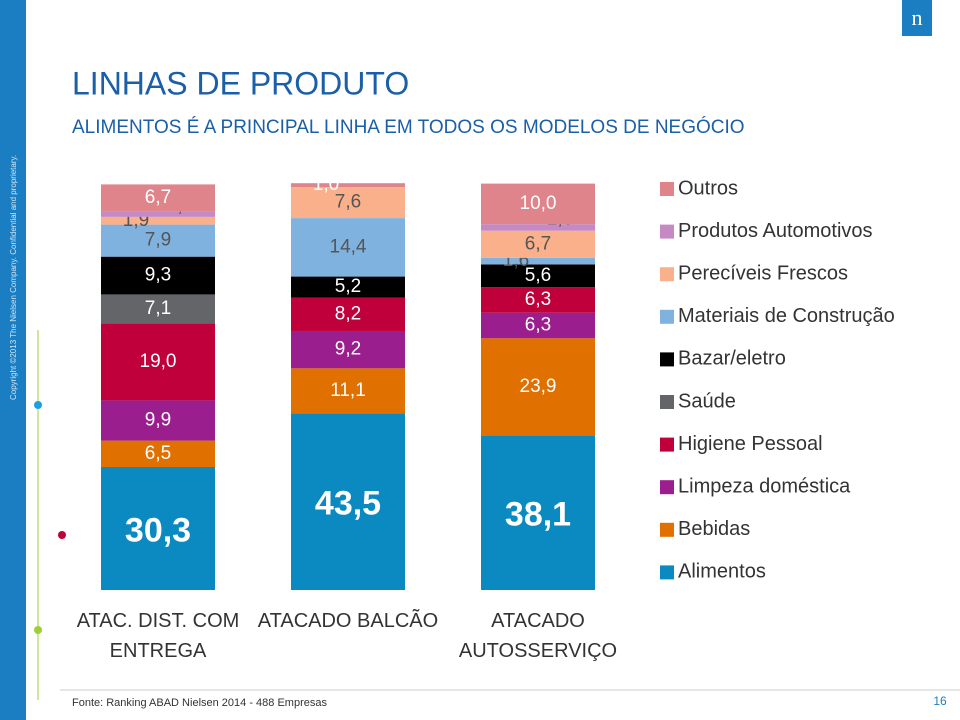 This screenshot has height=720, width=960. Describe the element at coordinates (764, 486) in the screenshot. I see `legend-label: Limpeza doméstica` at that location.